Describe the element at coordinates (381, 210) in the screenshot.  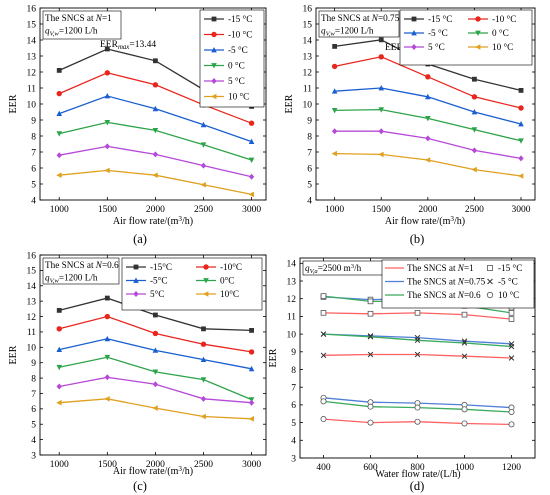
I see `x-tick-label: 1500` at that location.